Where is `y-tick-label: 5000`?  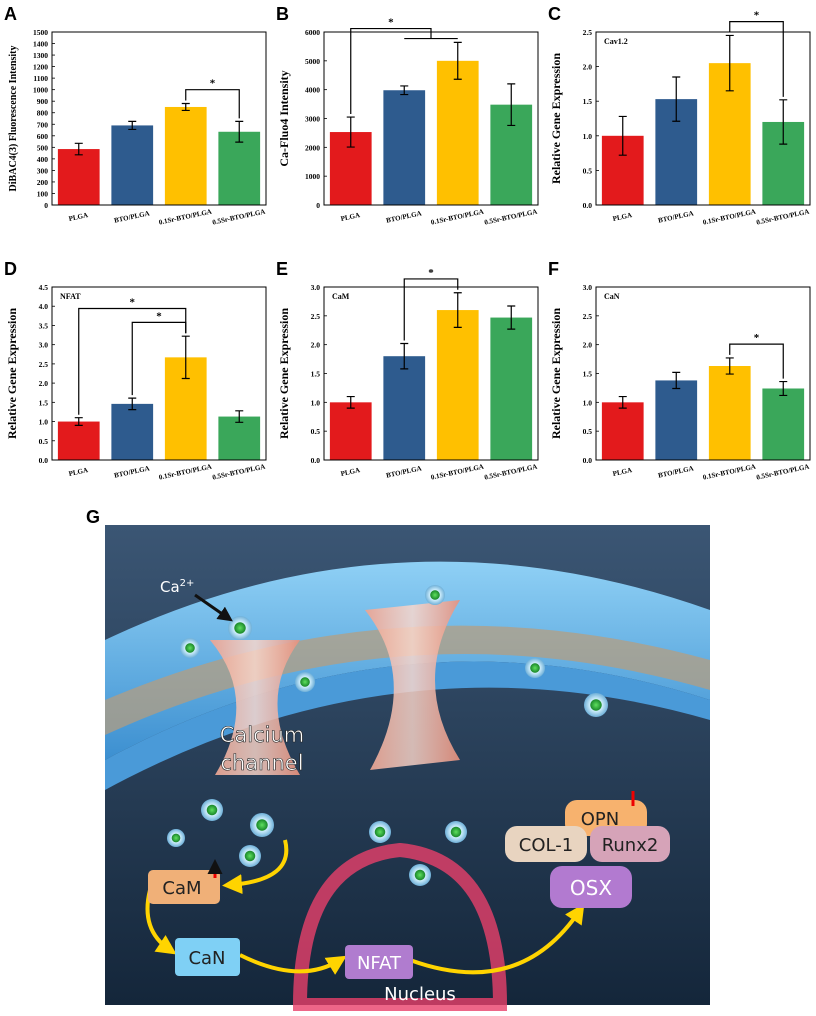 y-tick-label: 5000 is located at coordinates (312, 61).